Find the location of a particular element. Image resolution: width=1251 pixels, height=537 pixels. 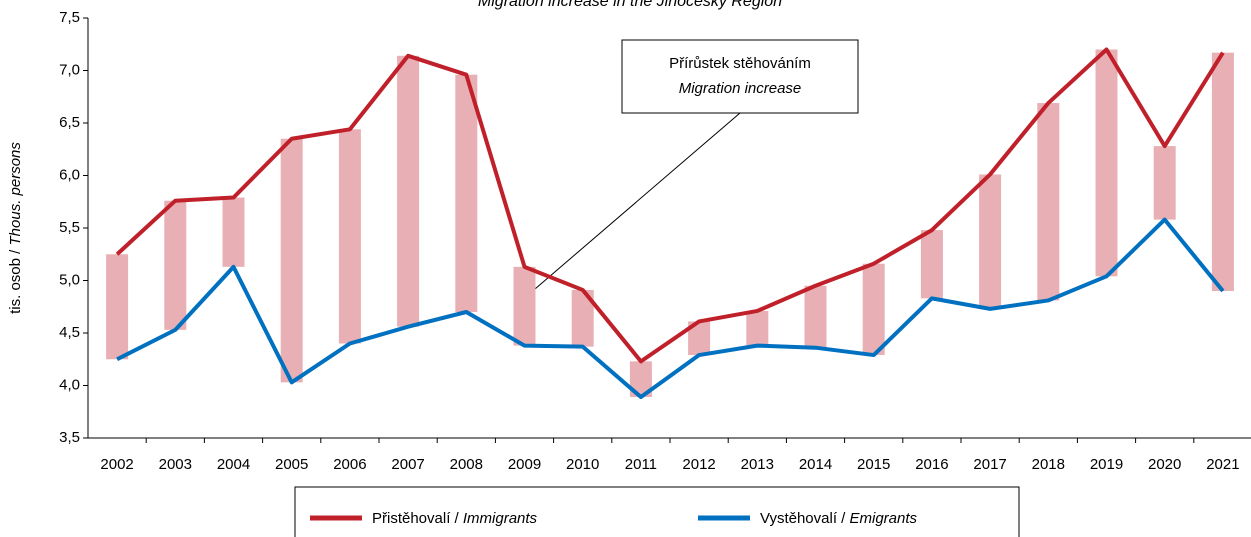

x-tick-label: 2004 is located at coordinates (233, 464).